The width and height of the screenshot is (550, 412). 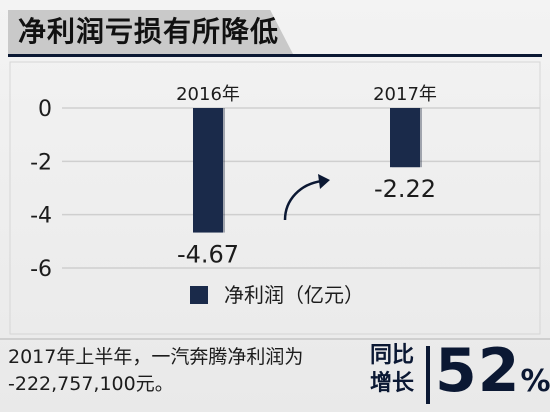 I want to click on yoy-label-line1: 同比, so click(x=392, y=355).